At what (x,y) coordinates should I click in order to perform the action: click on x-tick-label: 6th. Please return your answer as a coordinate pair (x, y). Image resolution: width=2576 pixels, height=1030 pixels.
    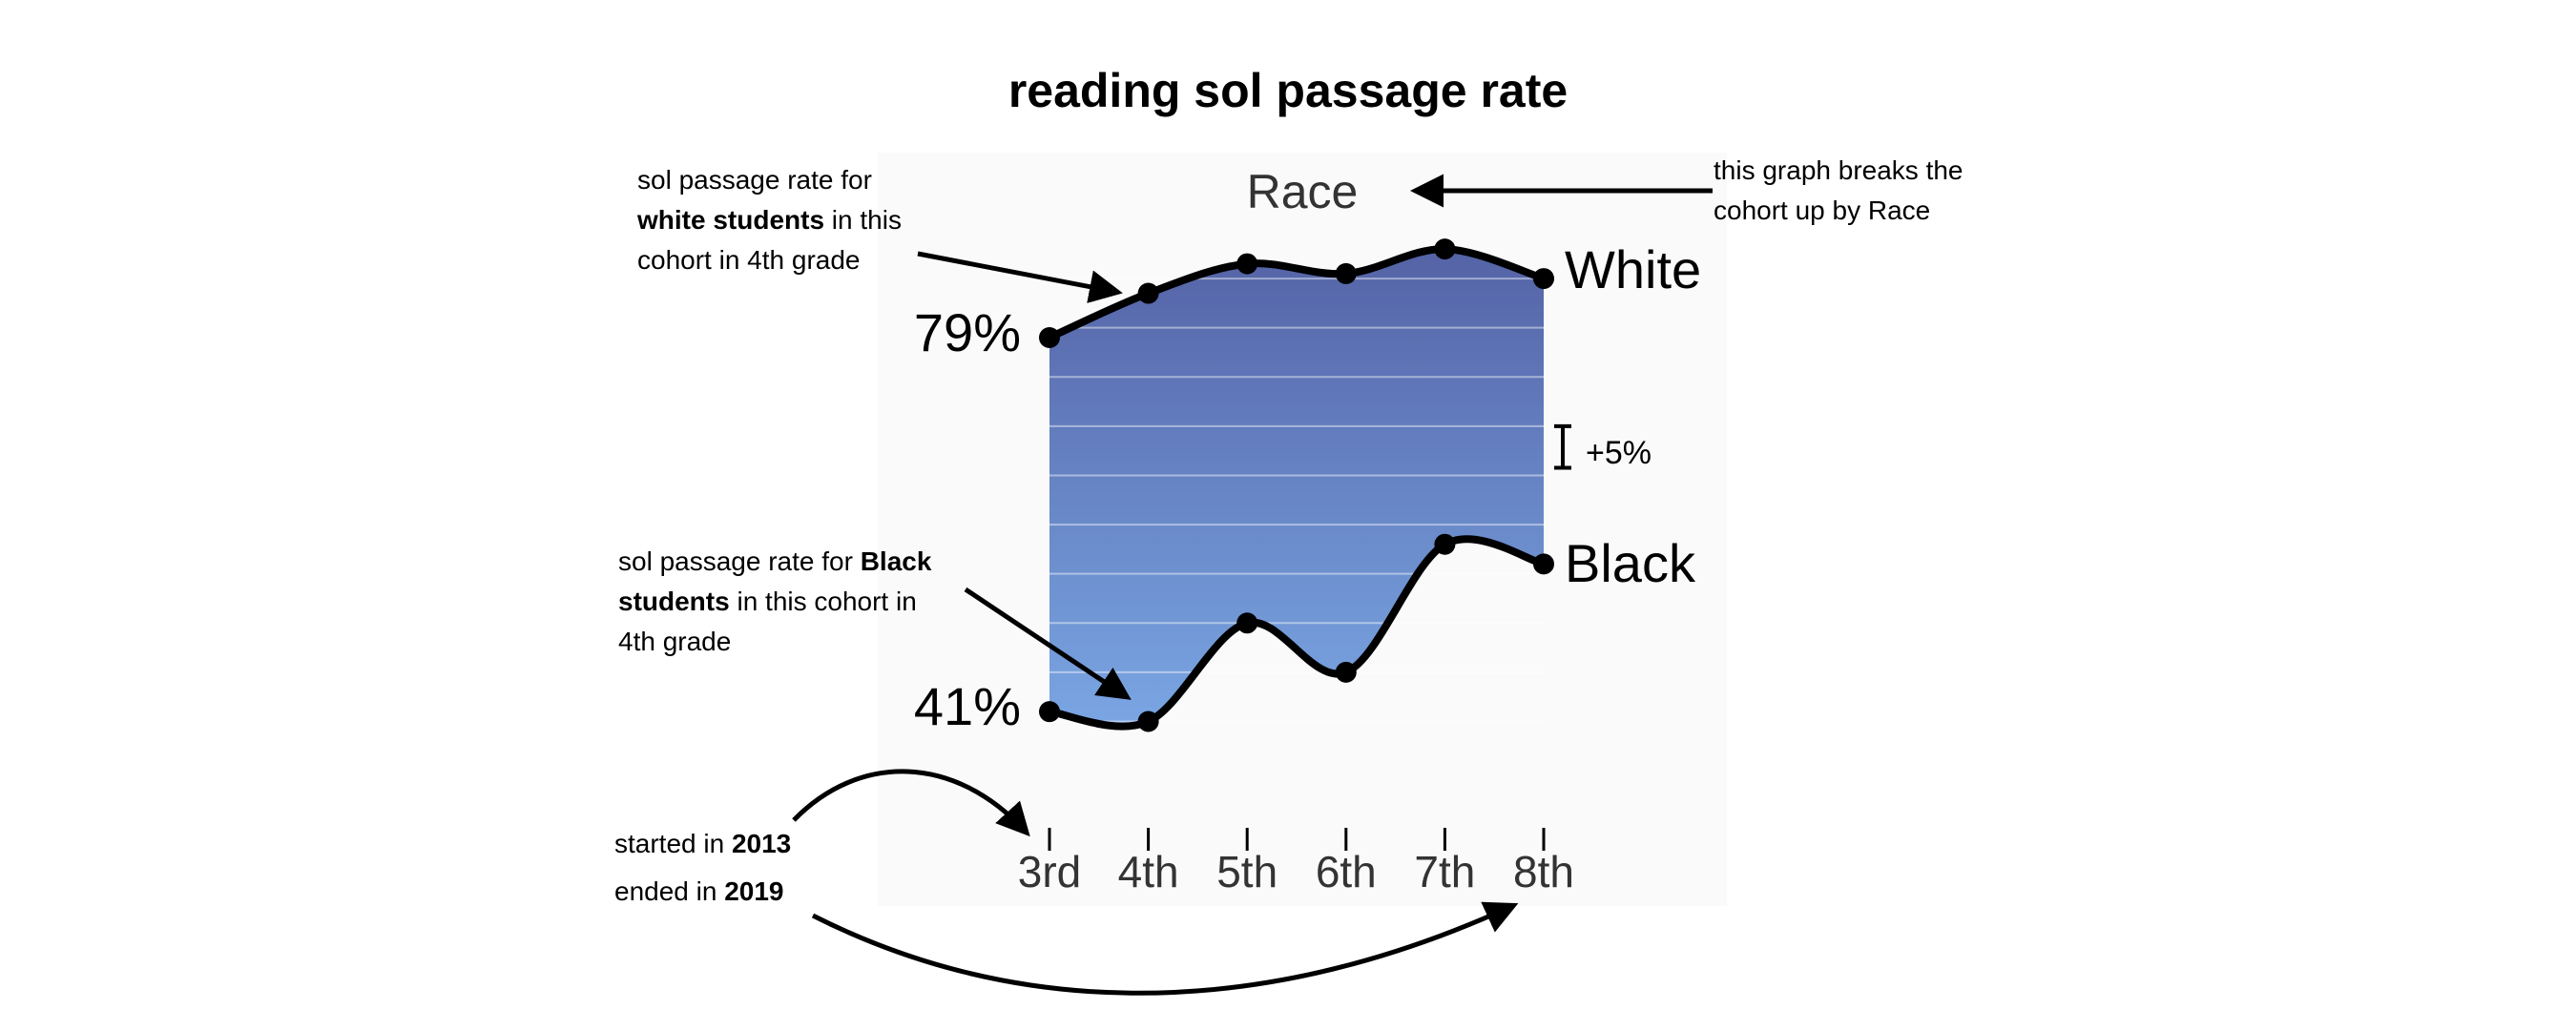
    Looking at the image, I should click on (1346, 871).